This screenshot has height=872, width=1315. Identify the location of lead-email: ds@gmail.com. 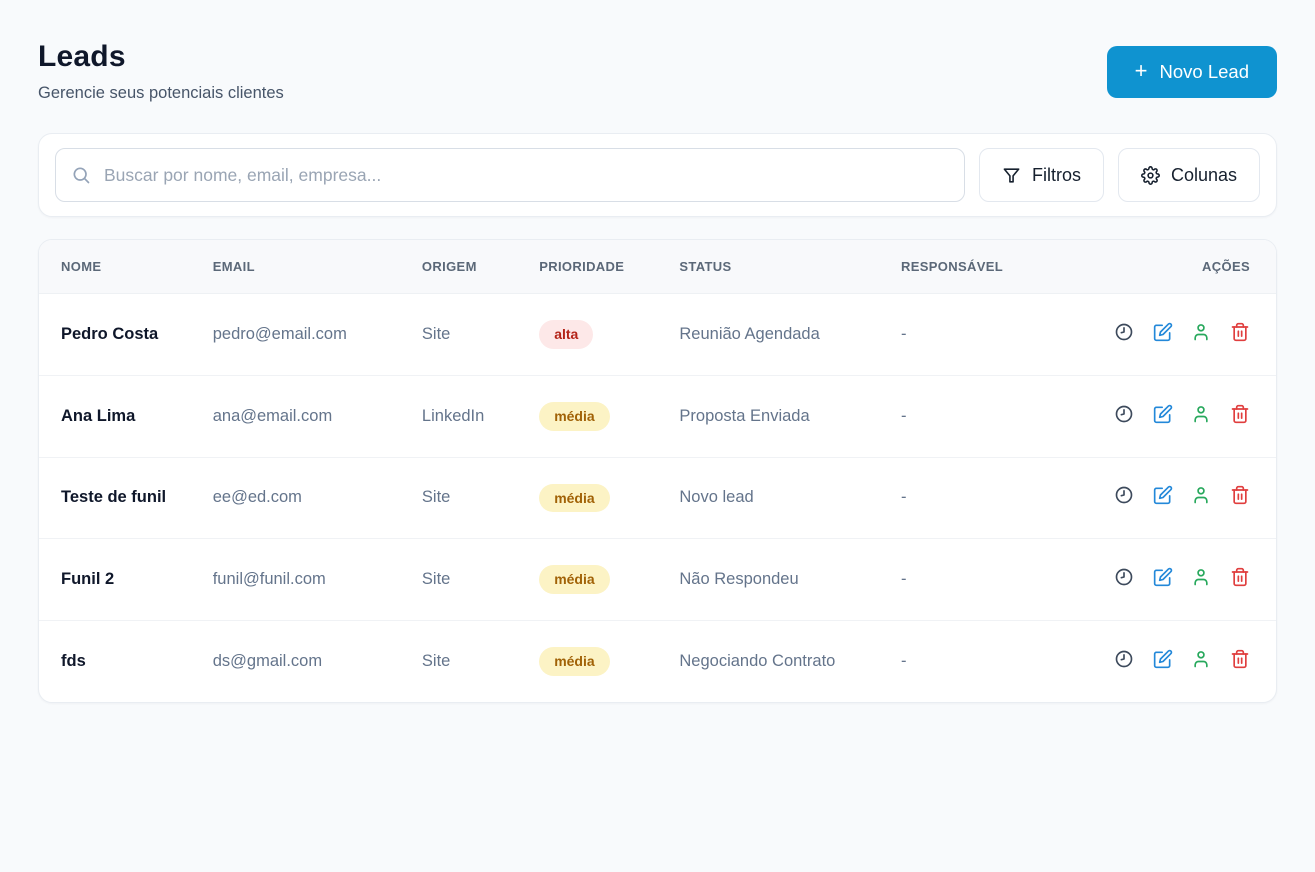
(301, 661).